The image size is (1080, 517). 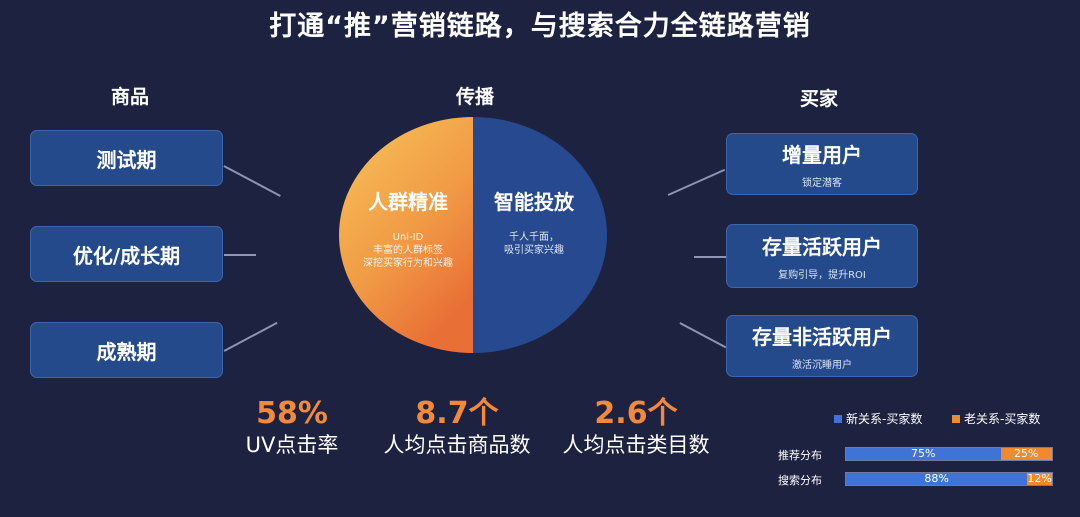 I want to click on bar-category-search: 搜索分布, so click(x=800, y=480).